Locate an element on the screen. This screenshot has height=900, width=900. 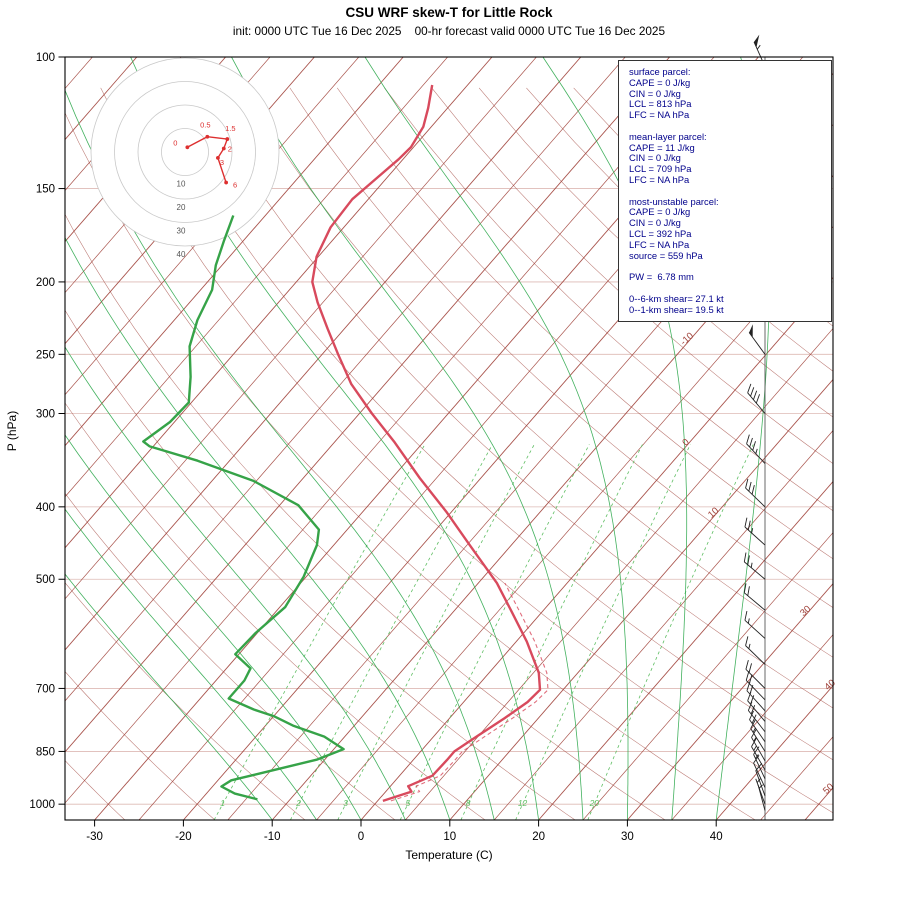
barb-pennant is located at coordinates (757, 41).